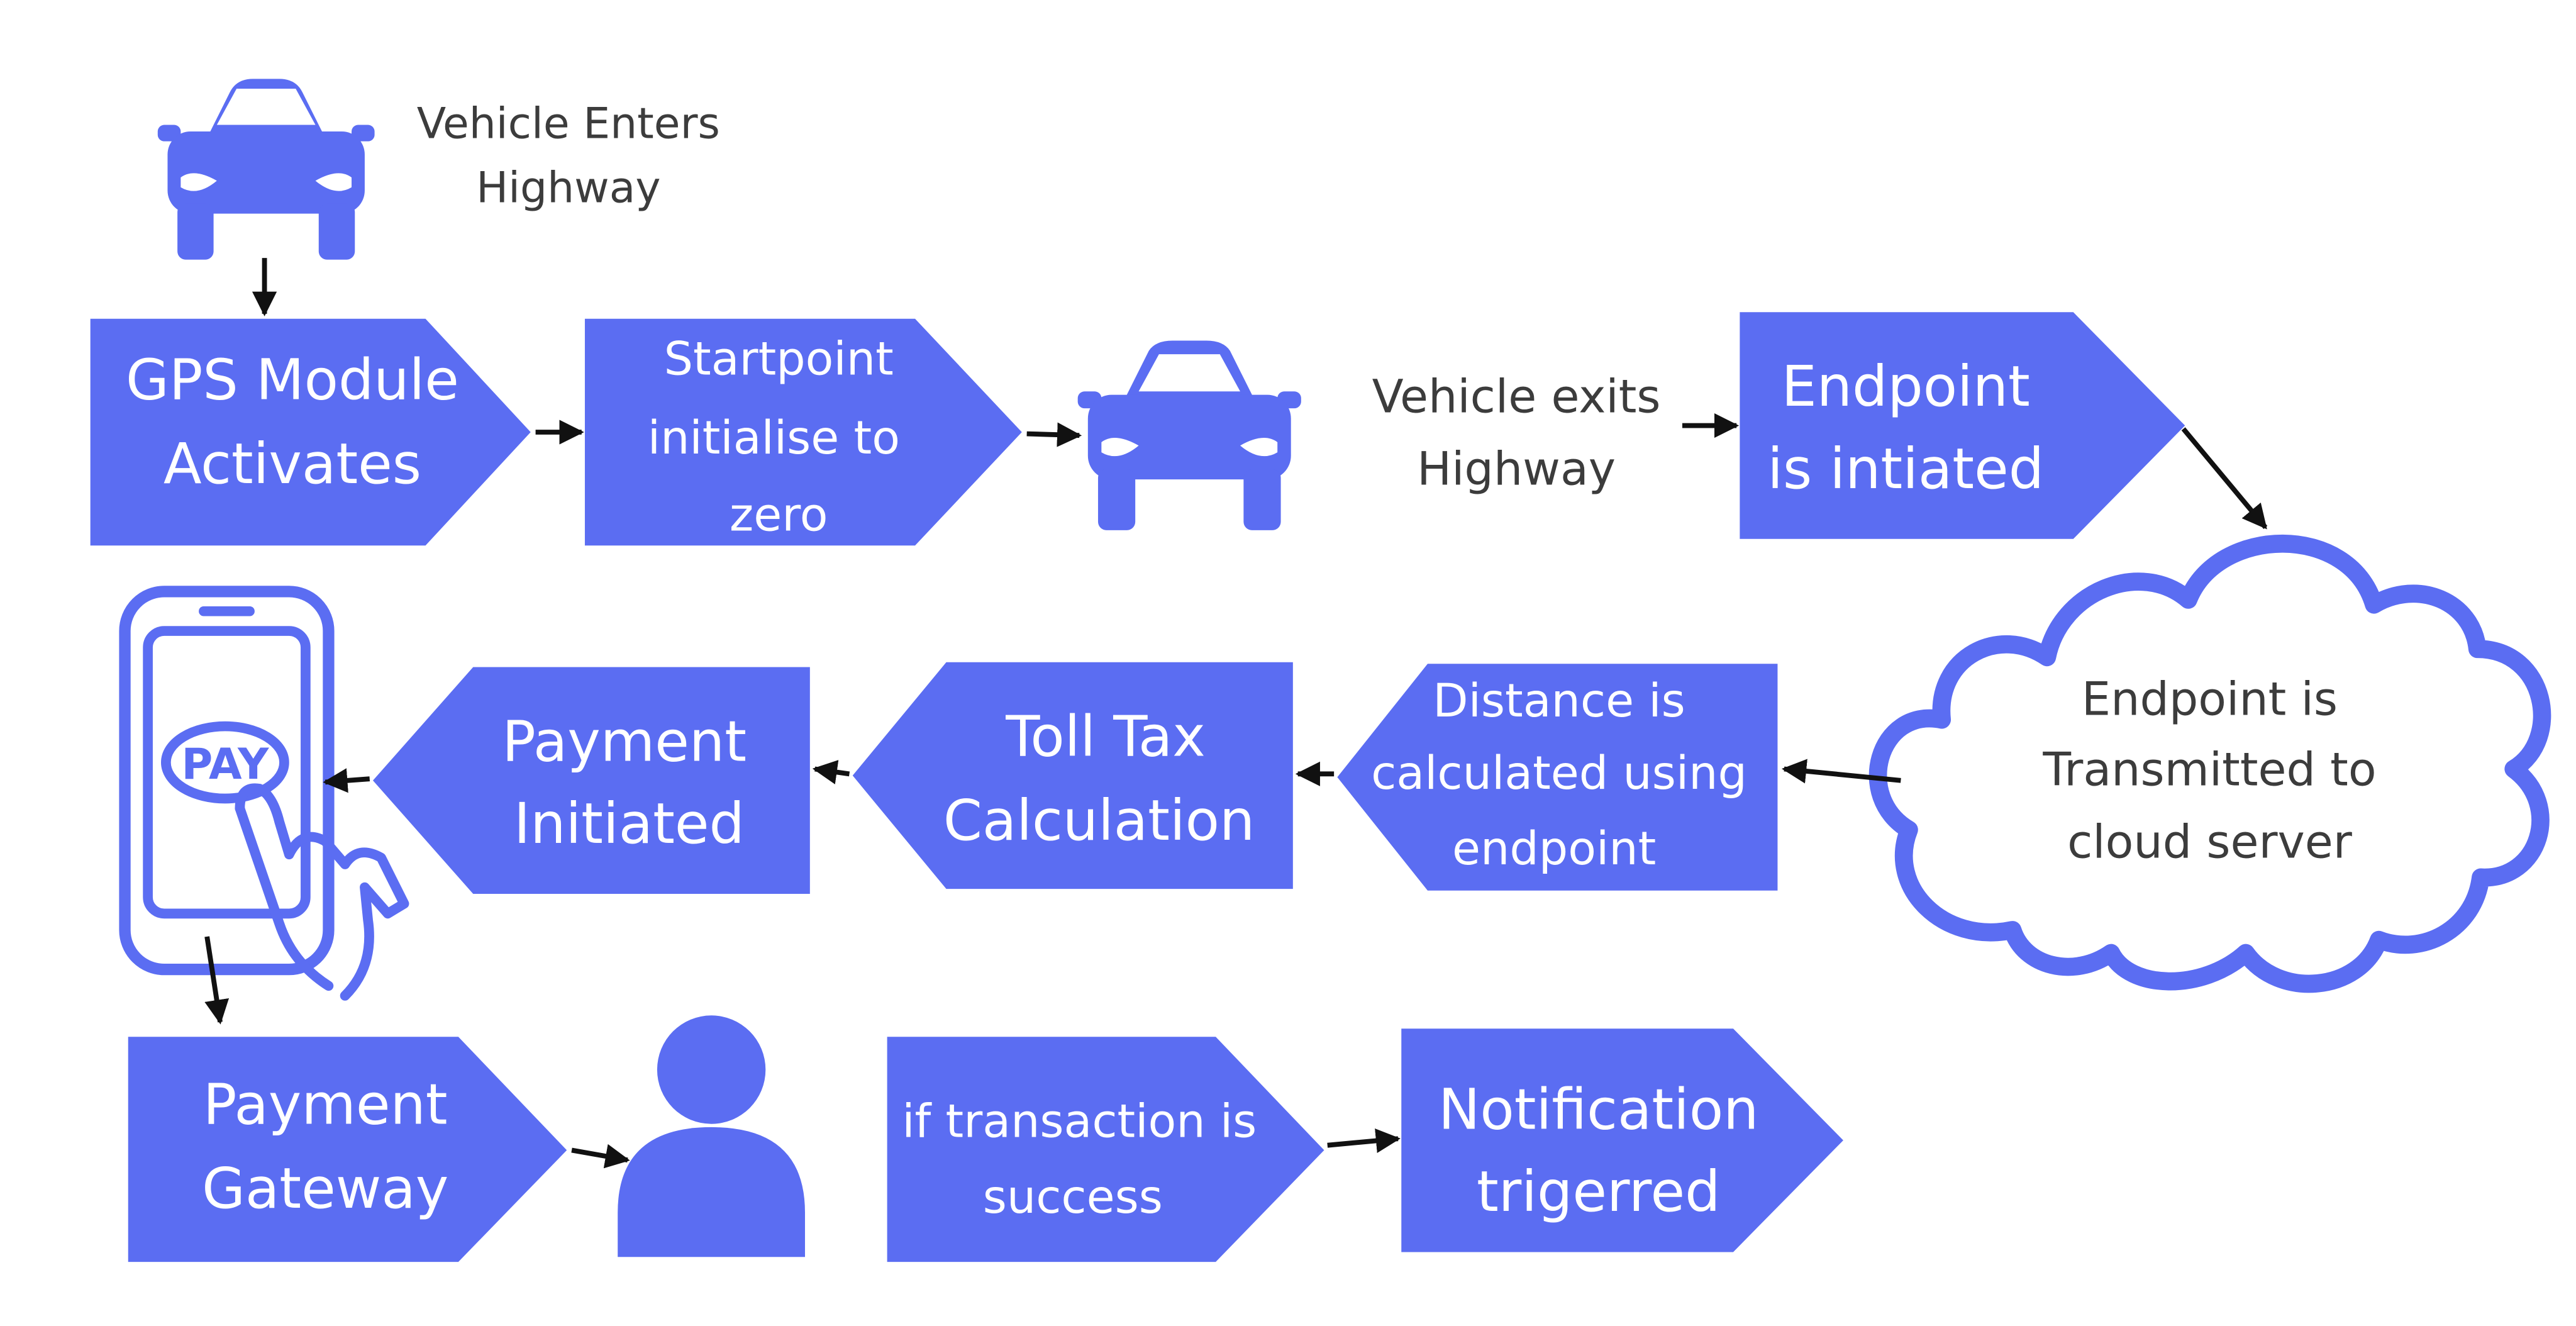 This screenshot has height=1326, width=2576. I want to click on distance-text-line1: Distance is, so click(1559, 701).